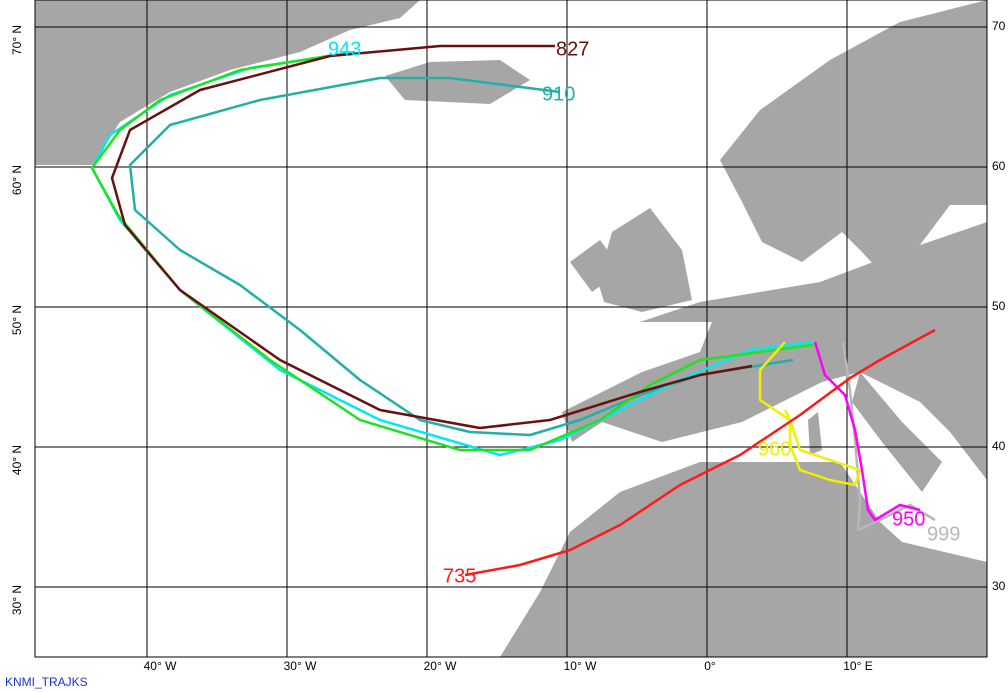  I want to click on lon-label: 40° W, so click(160, 666).